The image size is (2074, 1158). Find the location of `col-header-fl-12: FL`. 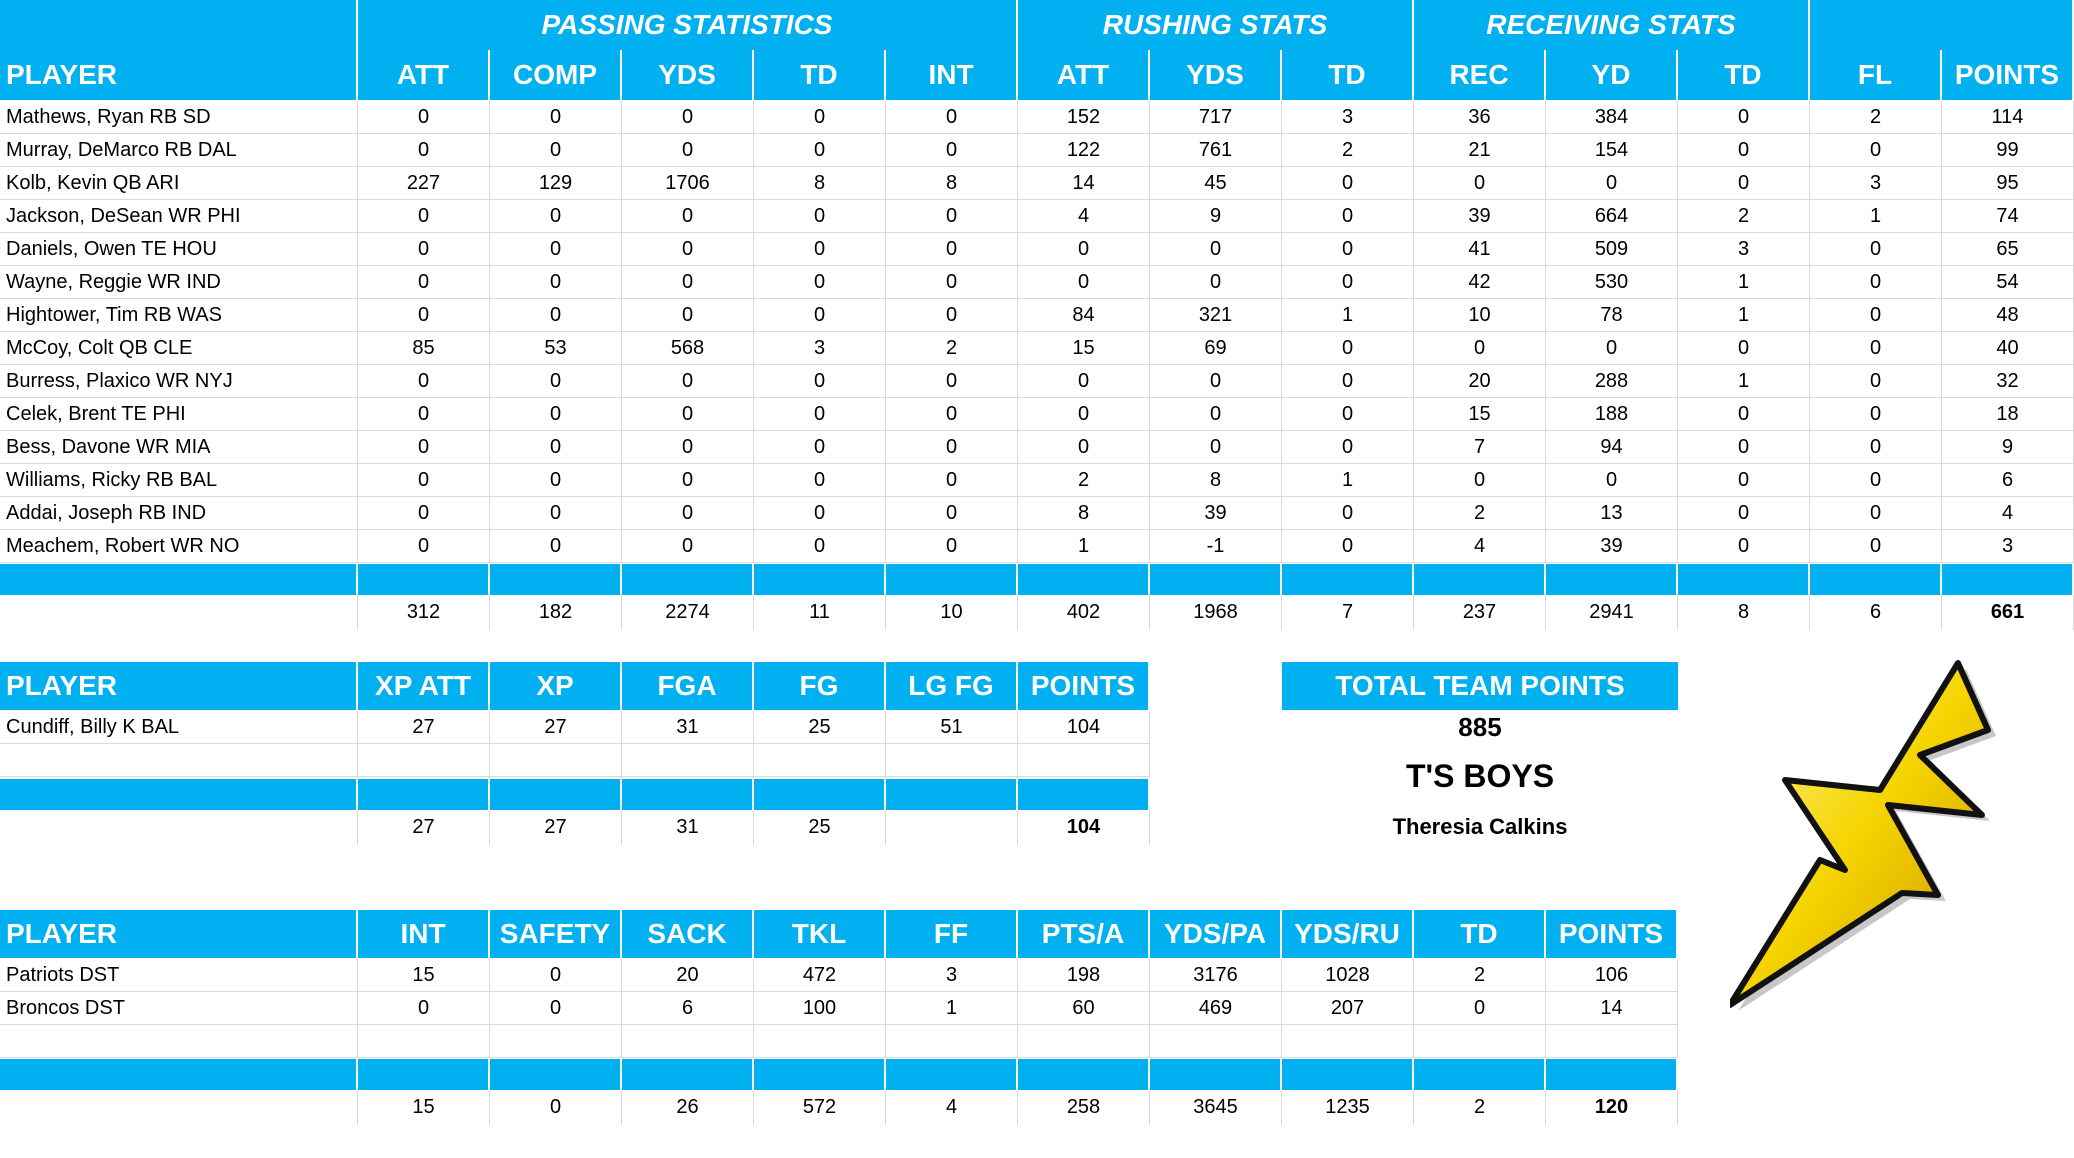

col-header-fl-12: FL is located at coordinates (1876, 75).